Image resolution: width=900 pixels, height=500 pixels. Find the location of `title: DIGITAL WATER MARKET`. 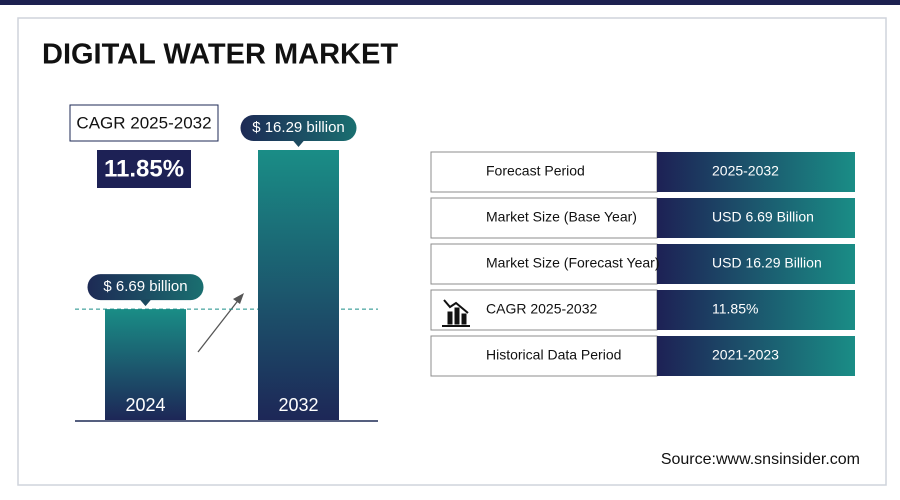

title: DIGITAL WATER MARKET is located at coordinates (220, 55).